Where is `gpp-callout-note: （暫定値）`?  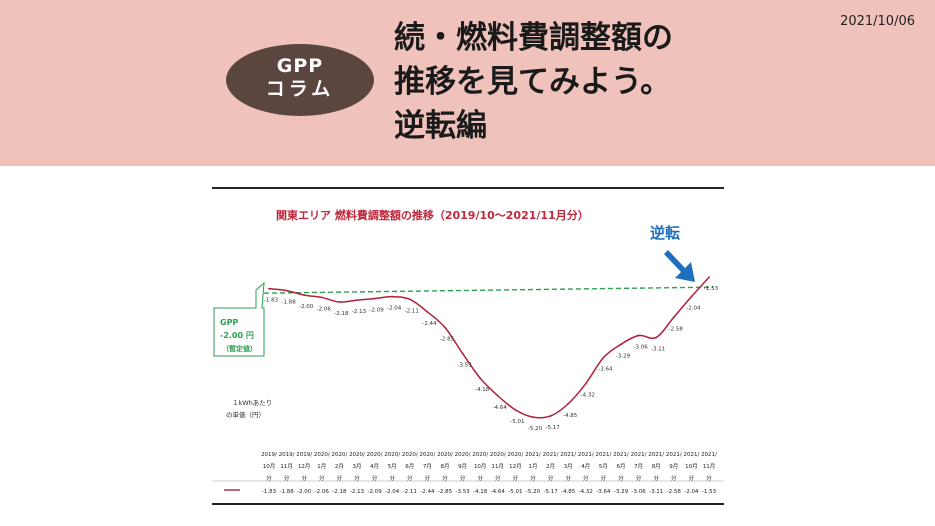 gpp-callout-note: （暫定値） is located at coordinates (239, 348).